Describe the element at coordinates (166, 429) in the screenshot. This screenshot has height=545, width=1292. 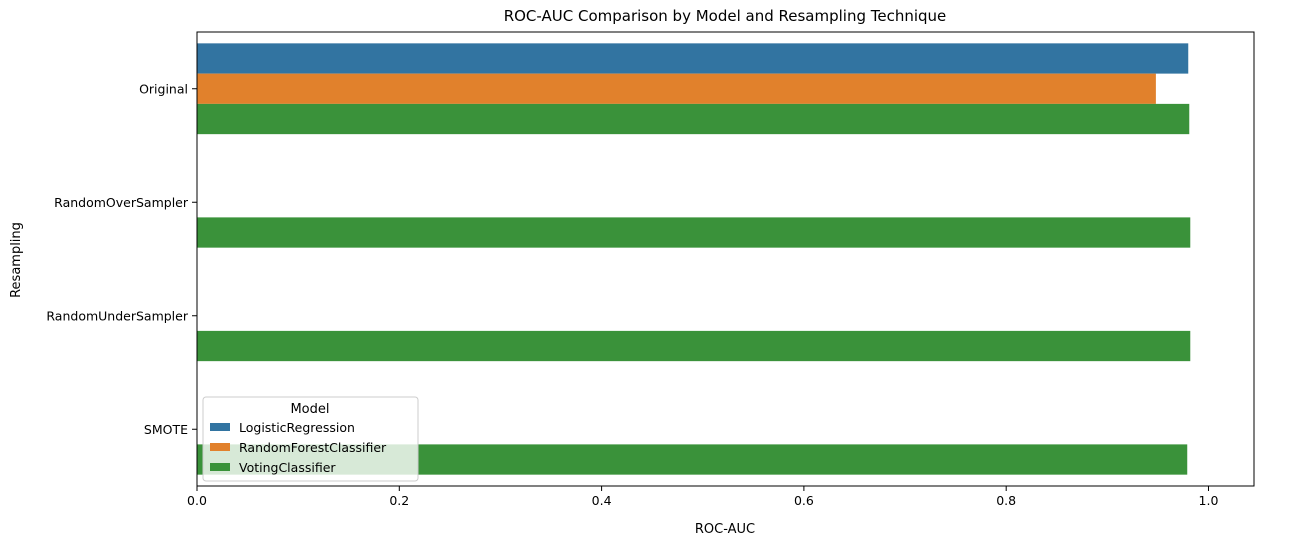
I see `y-tick-label: SMOTE` at that location.